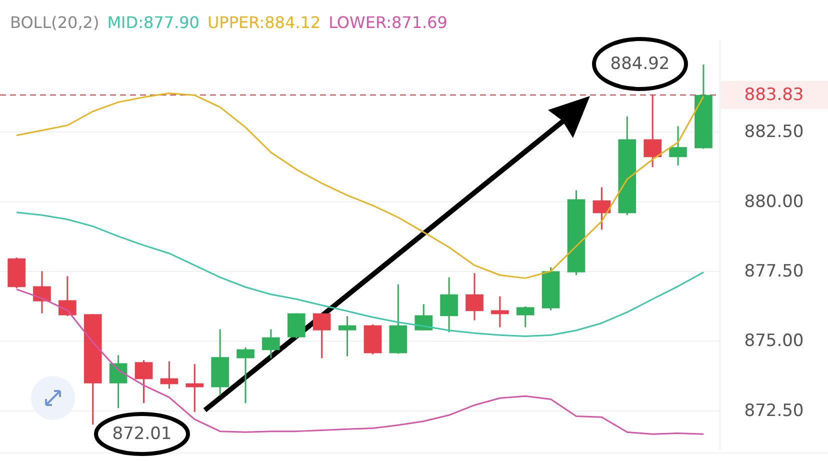 The height and width of the screenshot is (462, 828). What do you see at coordinates (264, 22) in the screenshot?
I see `text: UPPER:884.12` at bounding box center [264, 22].